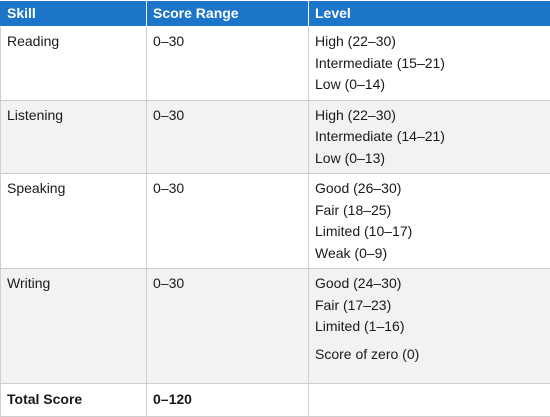 The image size is (550, 417). Describe the element at coordinates (429, 14) in the screenshot. I see `header-level: Level` at that location.